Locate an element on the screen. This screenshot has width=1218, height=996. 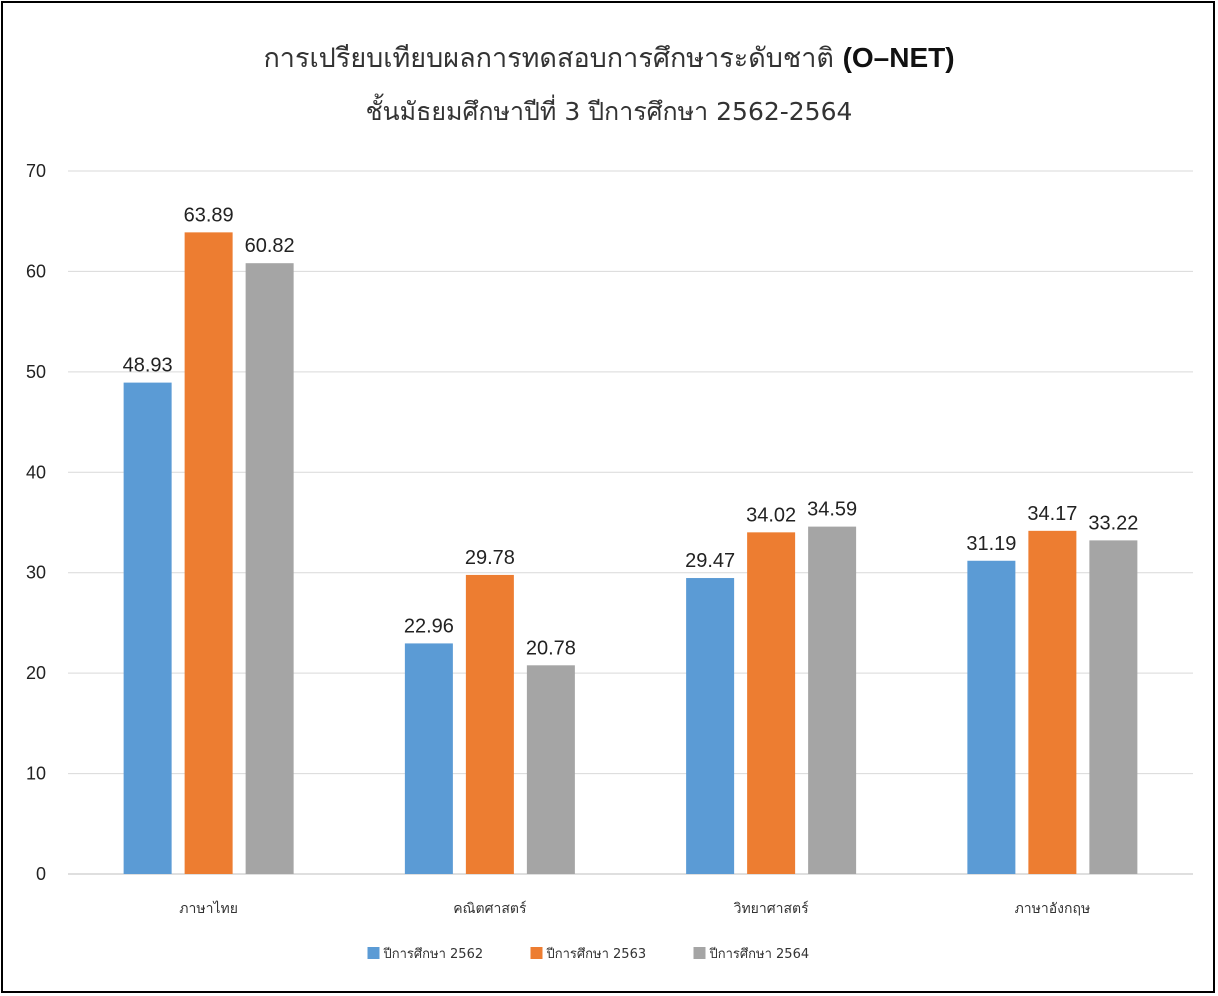
y-tick-label: 40 is located at coordinates (36, 472).